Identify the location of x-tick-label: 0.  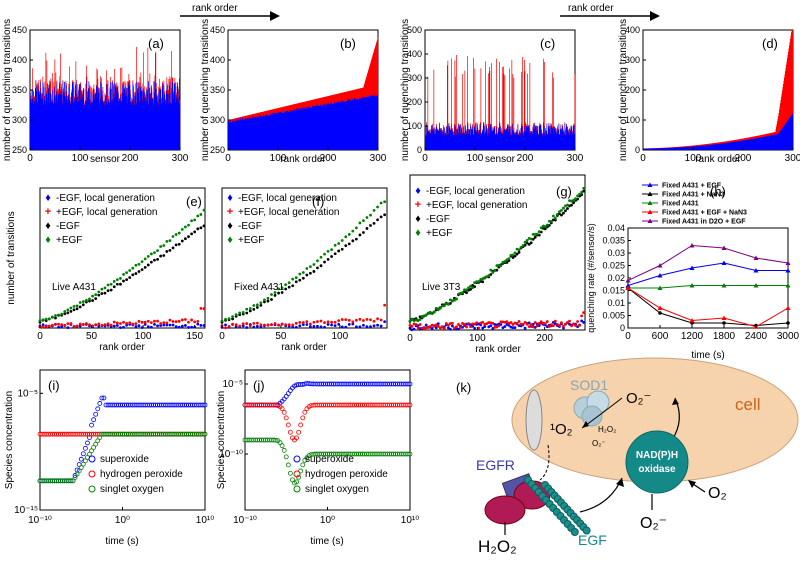
(628, 336).